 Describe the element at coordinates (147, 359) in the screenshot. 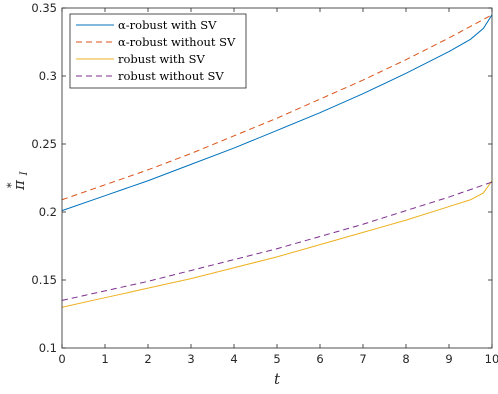

I see `x-tick-label: 2` at that location.